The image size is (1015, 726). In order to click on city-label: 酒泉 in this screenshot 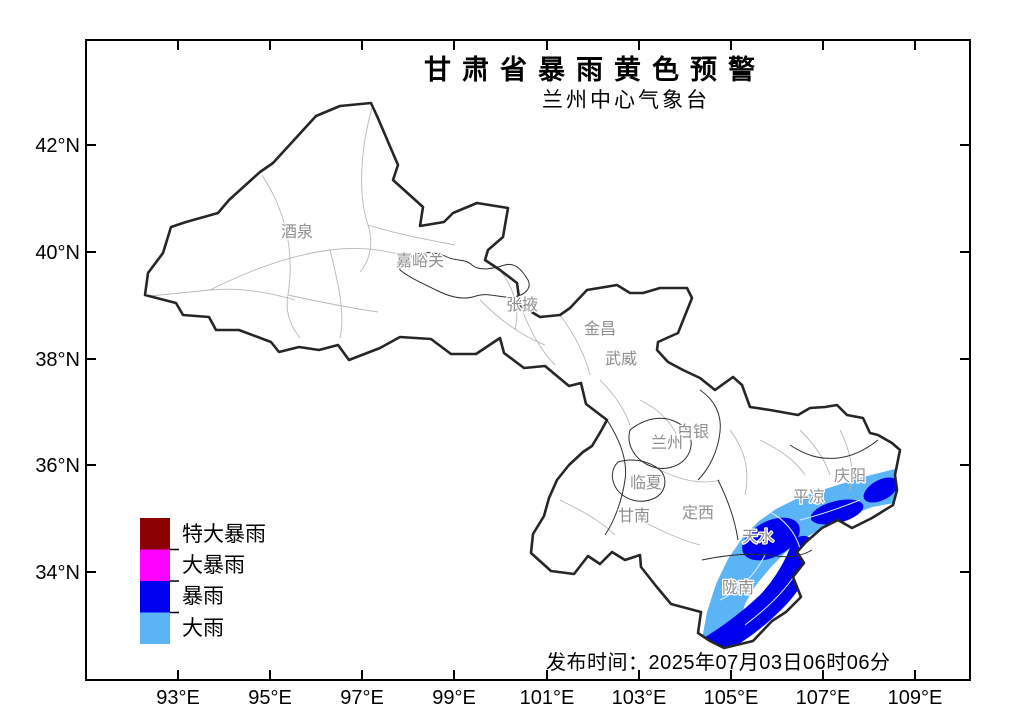, I will do `click(297, 232)`.